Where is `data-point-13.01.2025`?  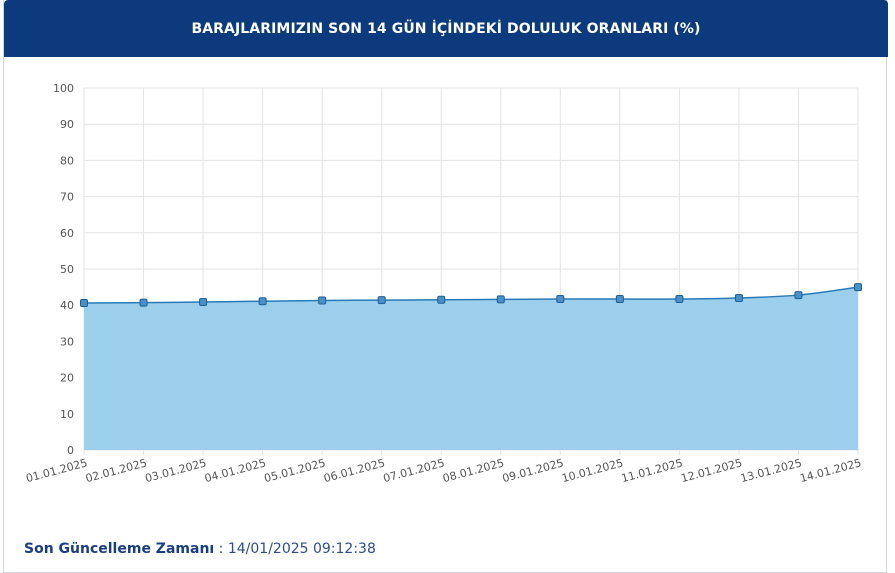 data-point-13.01.2025 is located at coordinates (798, 295).